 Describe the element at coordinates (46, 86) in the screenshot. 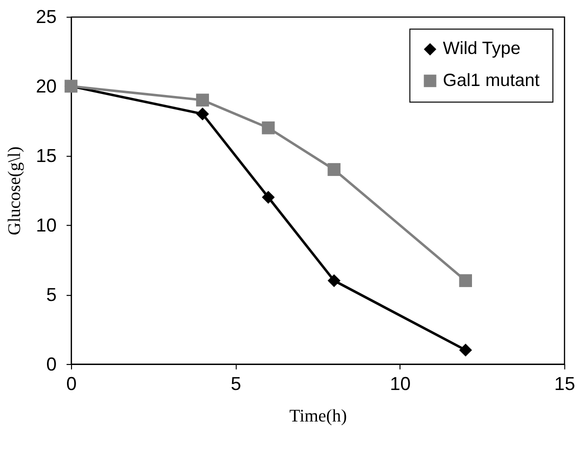

I see `y-tick-label: 20` at that location.